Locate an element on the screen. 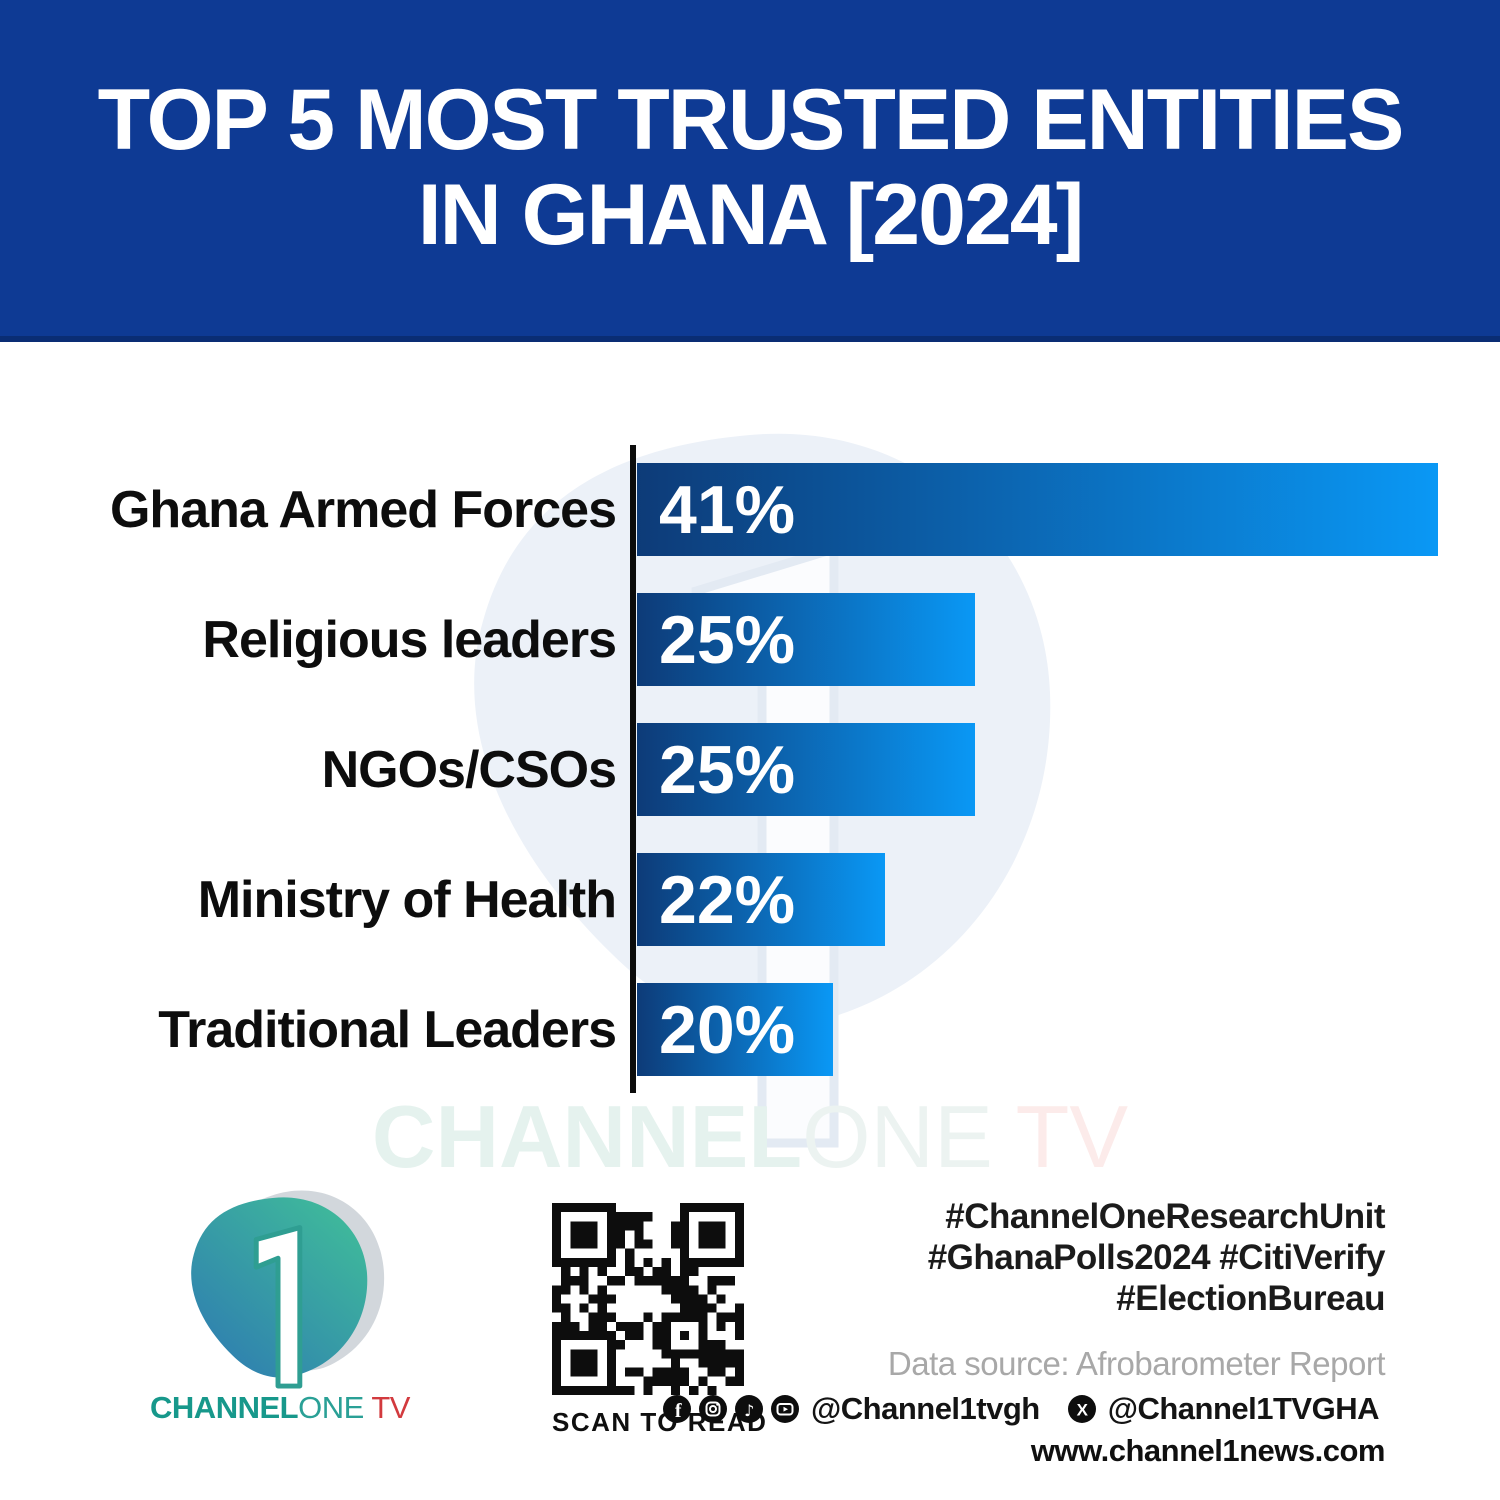 Image resolution: width=1500 pixels, height=1500 pixels. category-label: Ghana Armed Forces is located at coordinates (363, 509).